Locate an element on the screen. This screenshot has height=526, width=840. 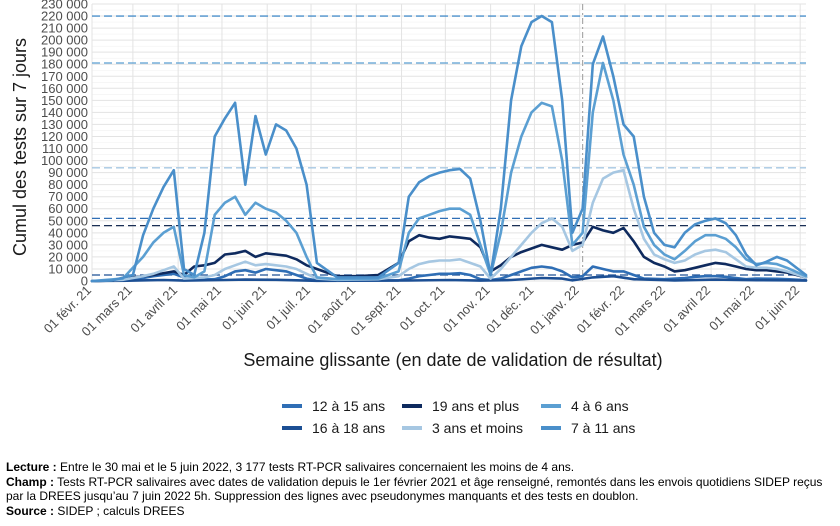
x-tick-label: 01 janv. 22 is located at coordinates (554, 310).